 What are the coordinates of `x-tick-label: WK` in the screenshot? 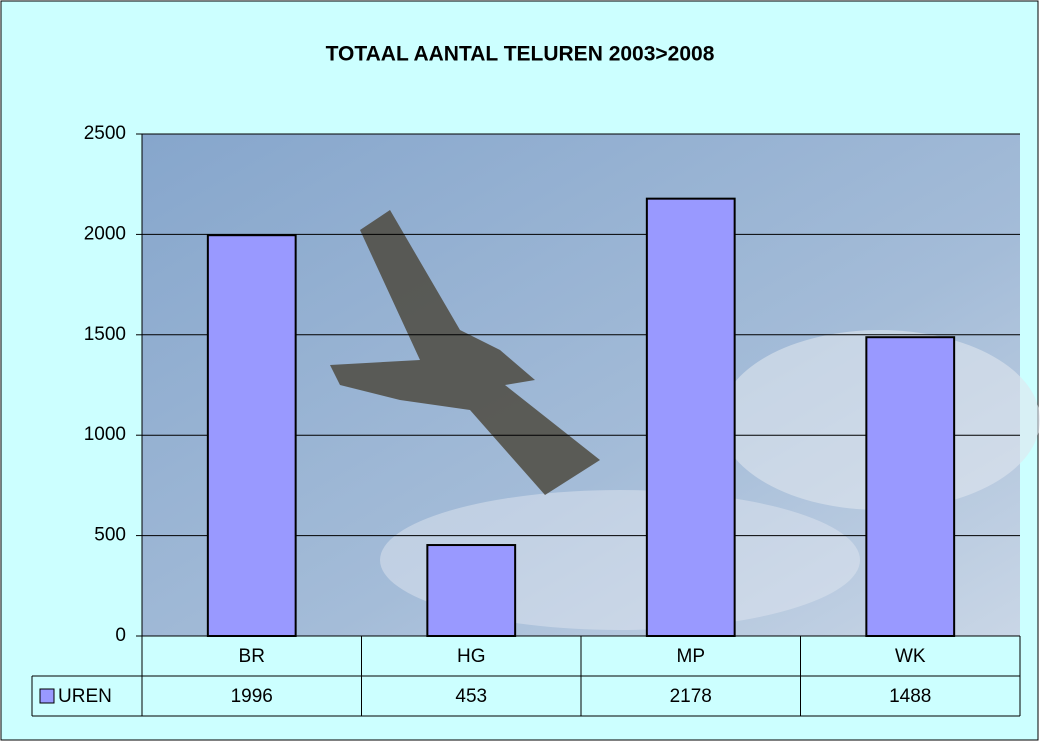 It's located at (910, 656).